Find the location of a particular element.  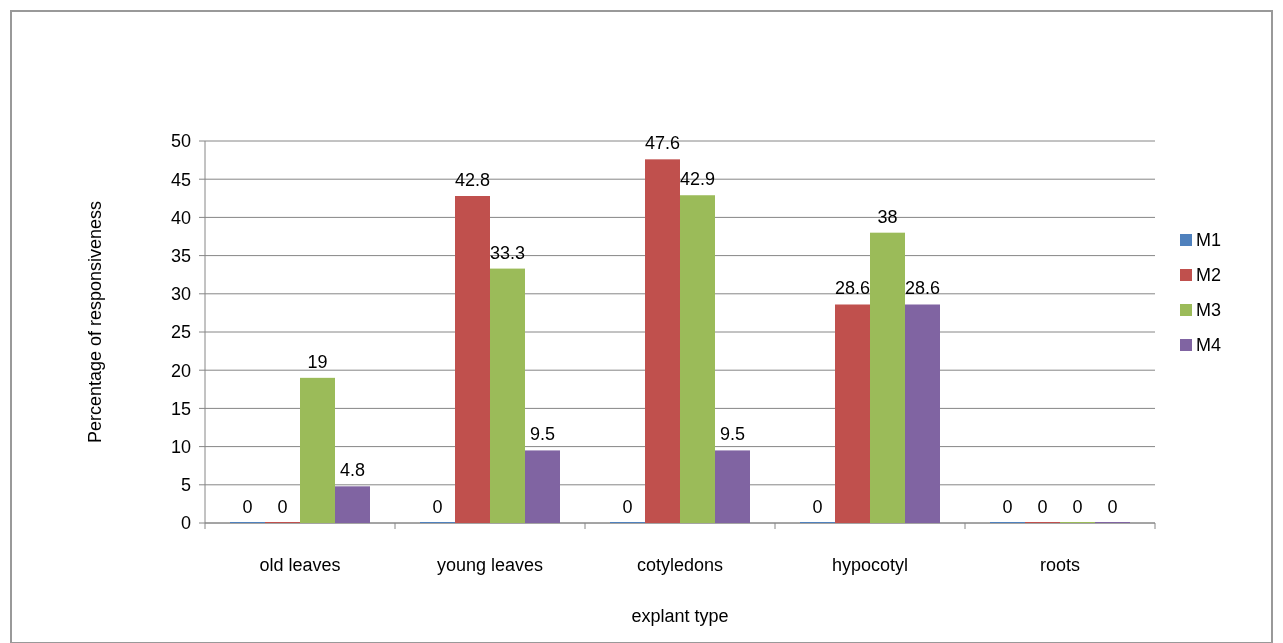

y-tick-label: 0 is located at coordinates (185, 523).